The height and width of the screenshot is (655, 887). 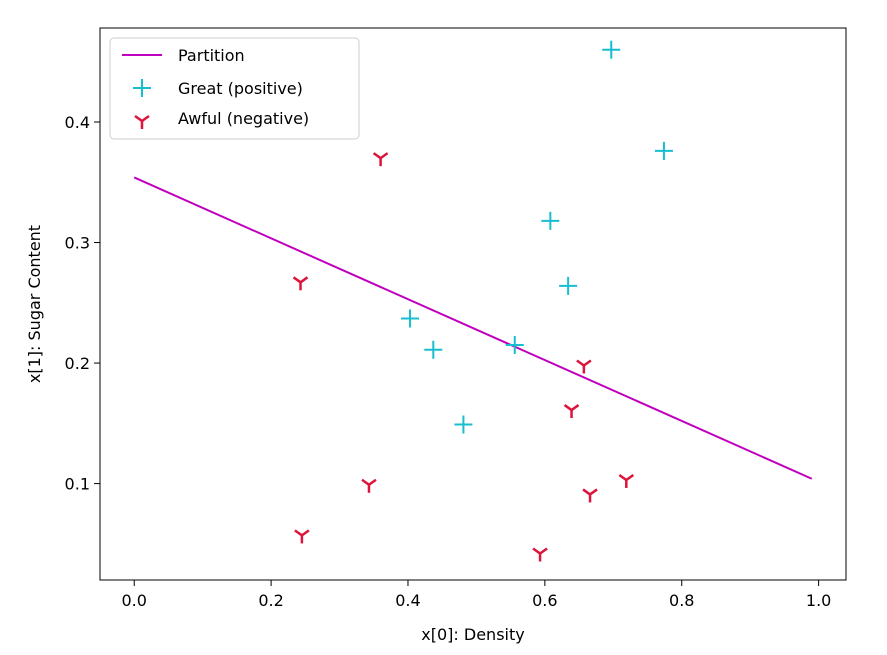 What do you see at coordinates (34, 304) in the screenshot?
I see `y-axis-label: x[1]: Sugar Content` at bounding box center [34, 304].